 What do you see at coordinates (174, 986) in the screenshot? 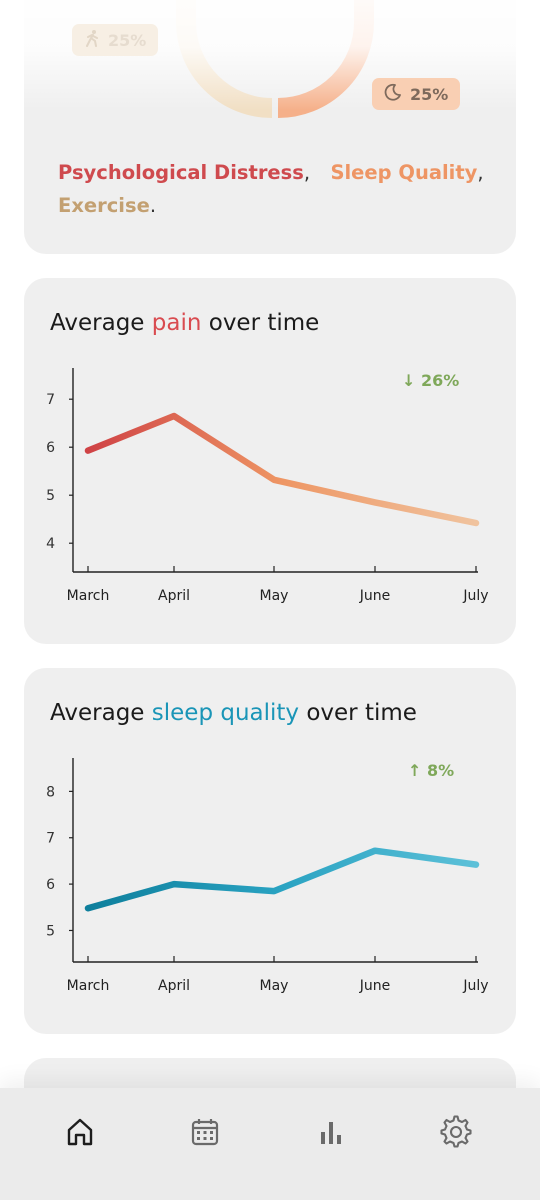
I see `sleep-x-tick-label: April` at bounding box center [174, 986].